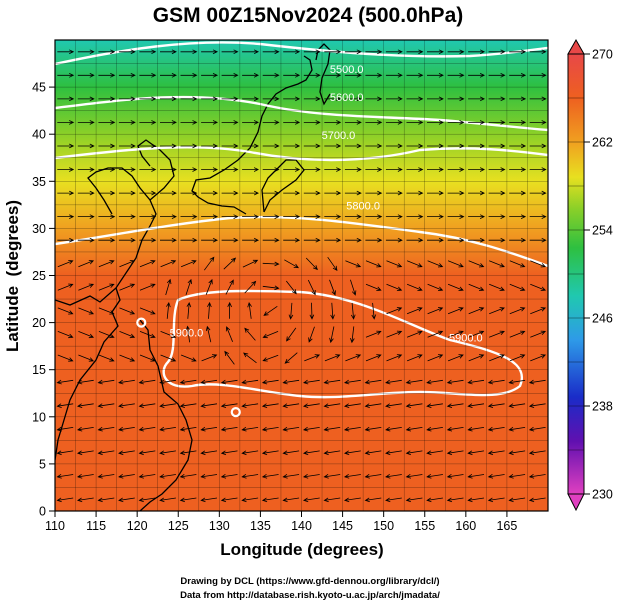 This screenshot has width=619, height=605. Describe the element at coordinates (602, 55) in the screenshot. I see `colorbar-tick-label: 270` at that location.